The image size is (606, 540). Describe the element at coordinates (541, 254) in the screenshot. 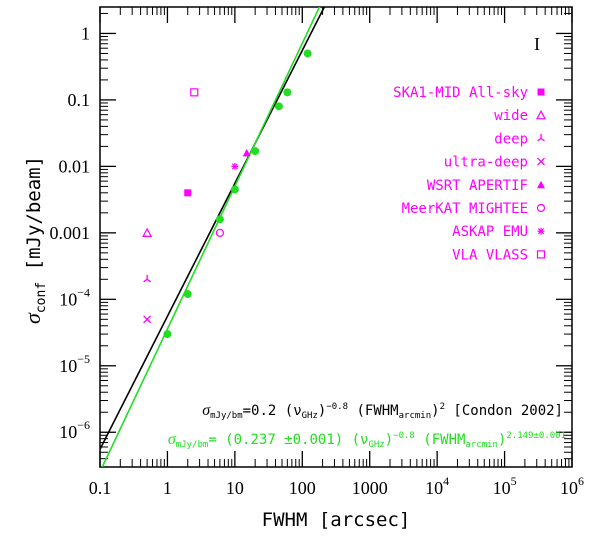

I see `legend-marker-open-square` at that location.